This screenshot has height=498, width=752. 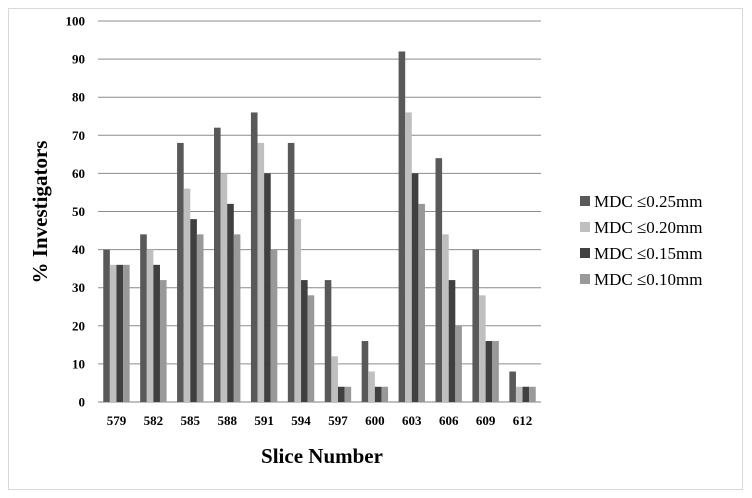 I want to click on legend-label: MDC ≤0.15mm, so click(x=648, y=253).